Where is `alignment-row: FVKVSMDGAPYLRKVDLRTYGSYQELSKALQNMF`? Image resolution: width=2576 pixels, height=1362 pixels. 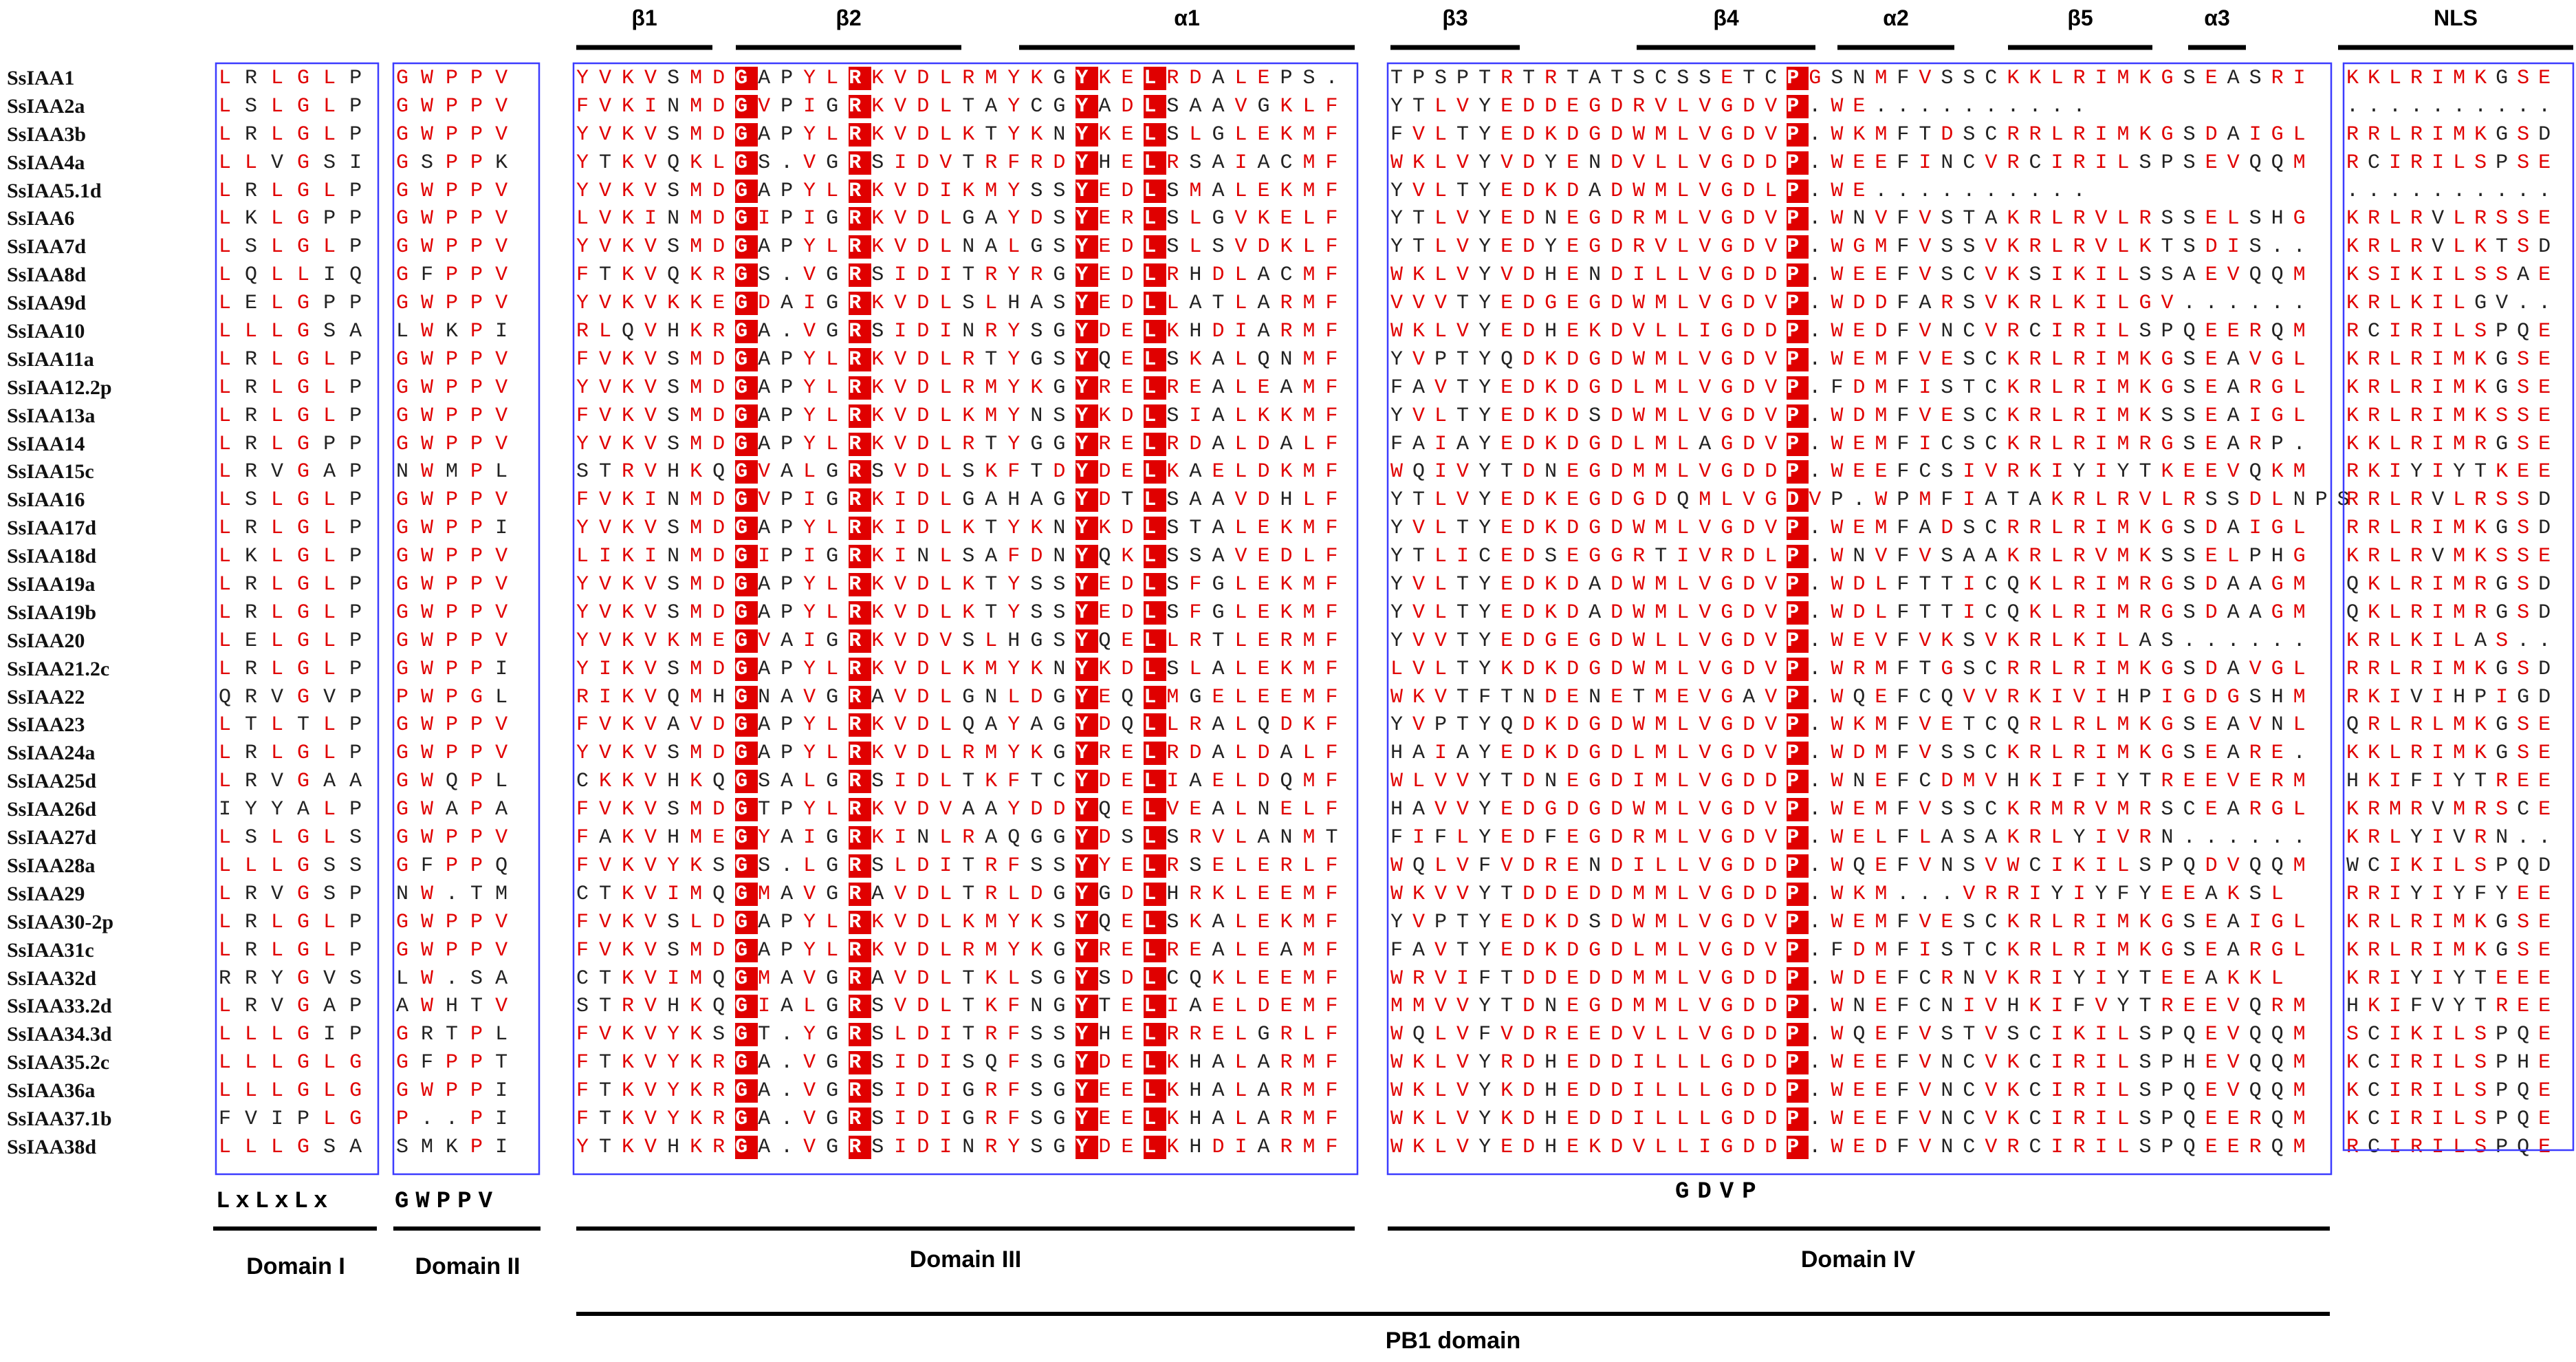 alignment-row: FVKVSMDGAPYLRKVDLRTYGSYQELSKALQNMF is located at coordinates (962, 359).